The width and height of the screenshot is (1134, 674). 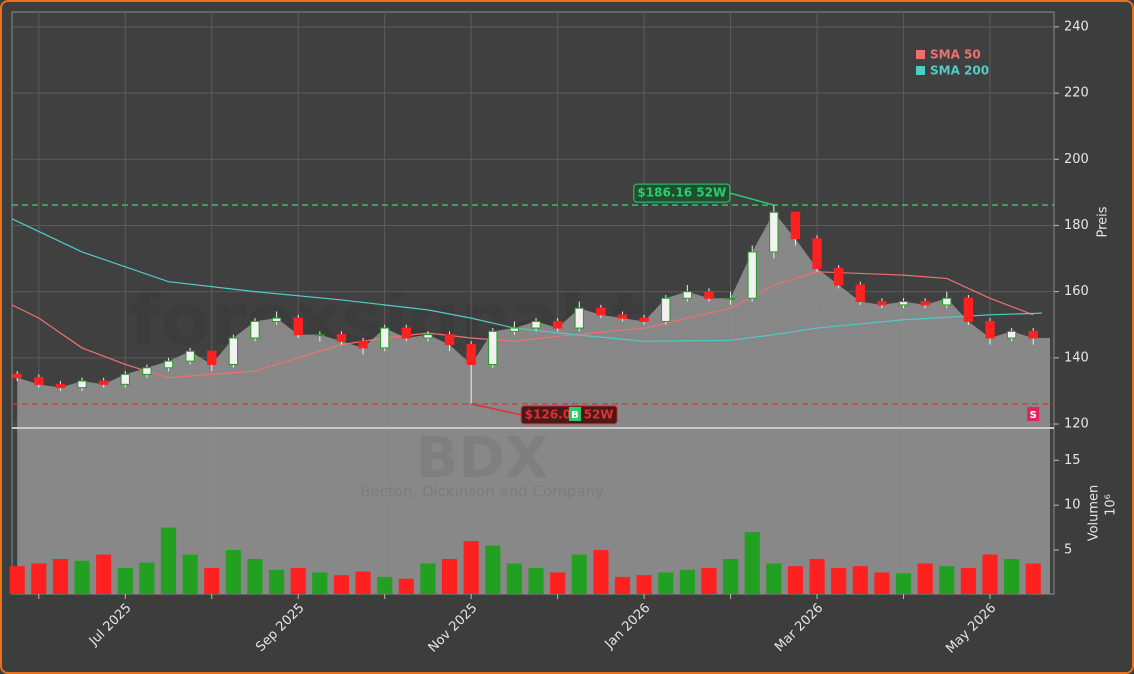 I want to click on y2-tick-label: 5, so click(x=1068, y=550).